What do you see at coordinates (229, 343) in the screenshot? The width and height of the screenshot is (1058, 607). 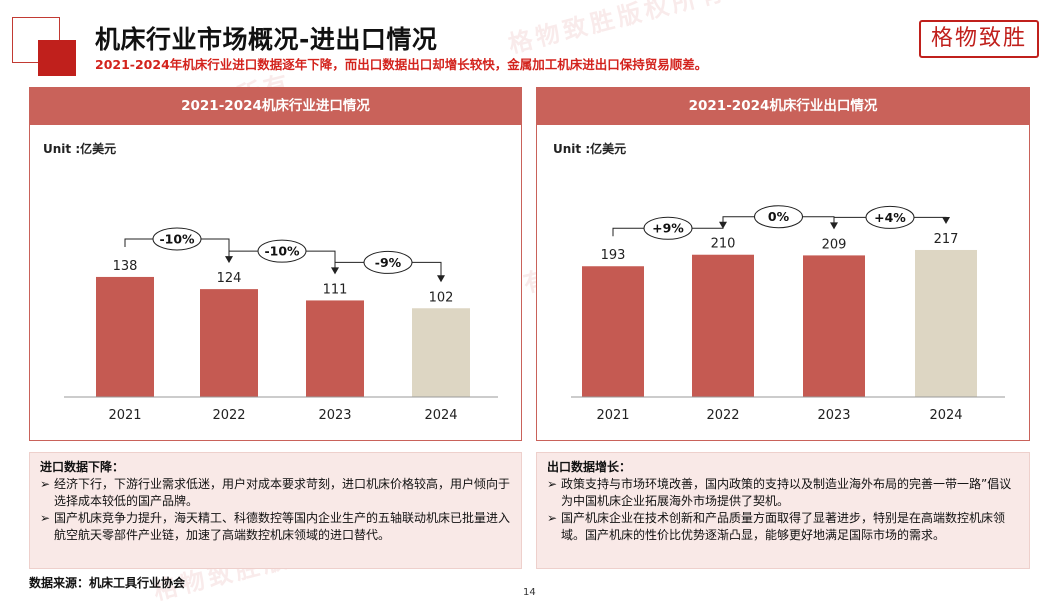 I see `import-bar-2022` at bounding box center [229, 343].